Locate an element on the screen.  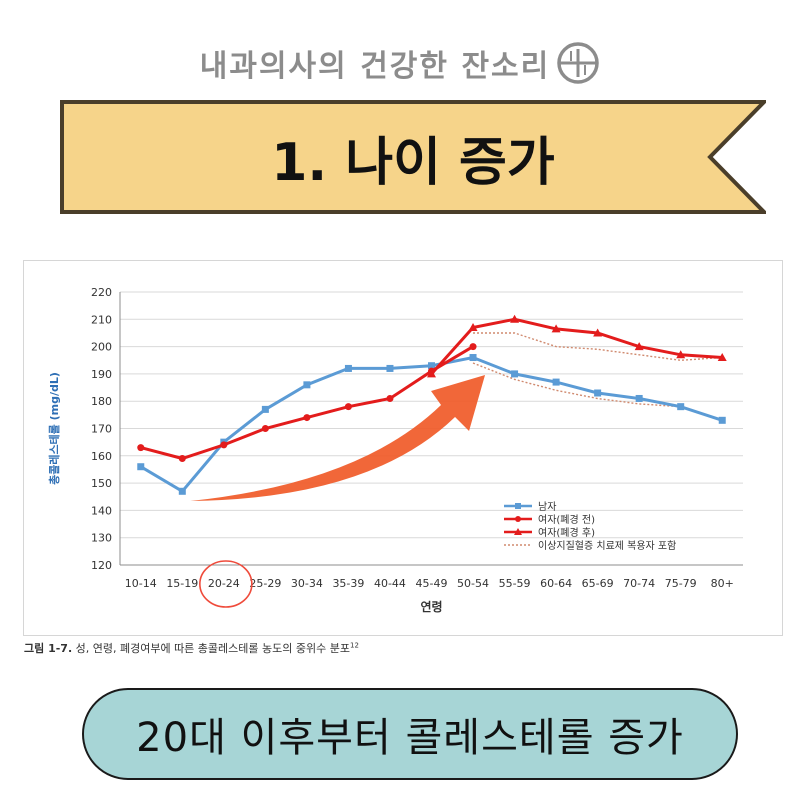
x-tick-label: 50-54 is located at coordinates (473, 583).